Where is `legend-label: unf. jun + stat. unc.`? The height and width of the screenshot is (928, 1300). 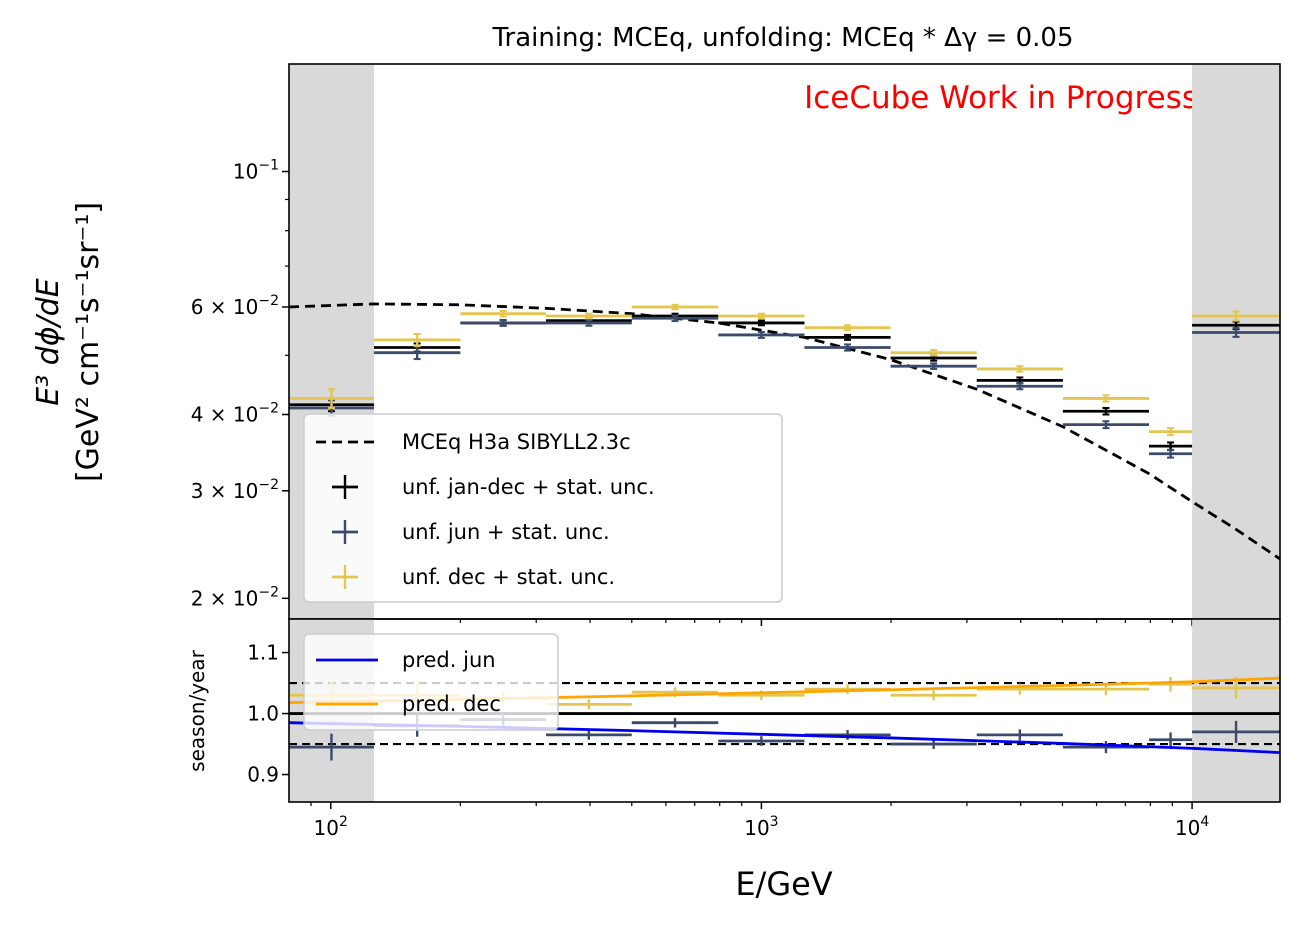 legend-label: unf. jun + stat. unc. is located at coordinates (506, 532).